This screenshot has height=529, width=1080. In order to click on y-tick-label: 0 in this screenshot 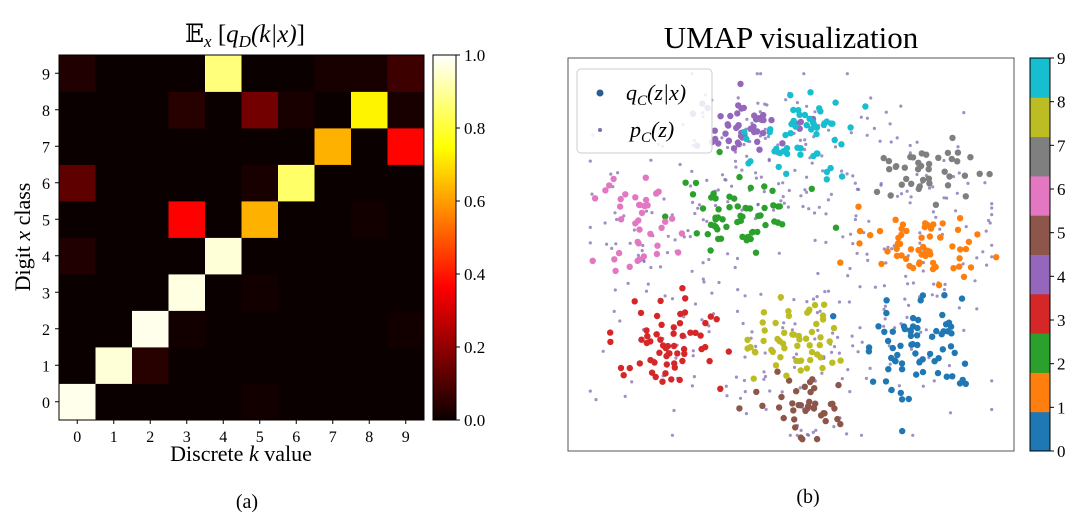, I will do `click(46, 403)`.